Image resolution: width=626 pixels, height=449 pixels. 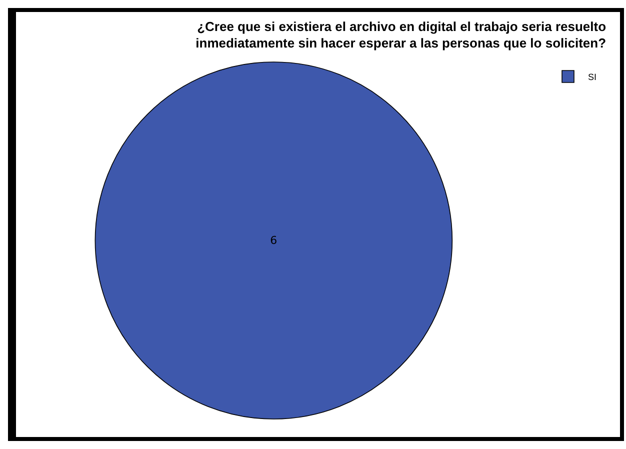 What do you see at coordinates (274, 240) in the screenshot?
I see `data-label: 6` at bounding box center [274, 240].